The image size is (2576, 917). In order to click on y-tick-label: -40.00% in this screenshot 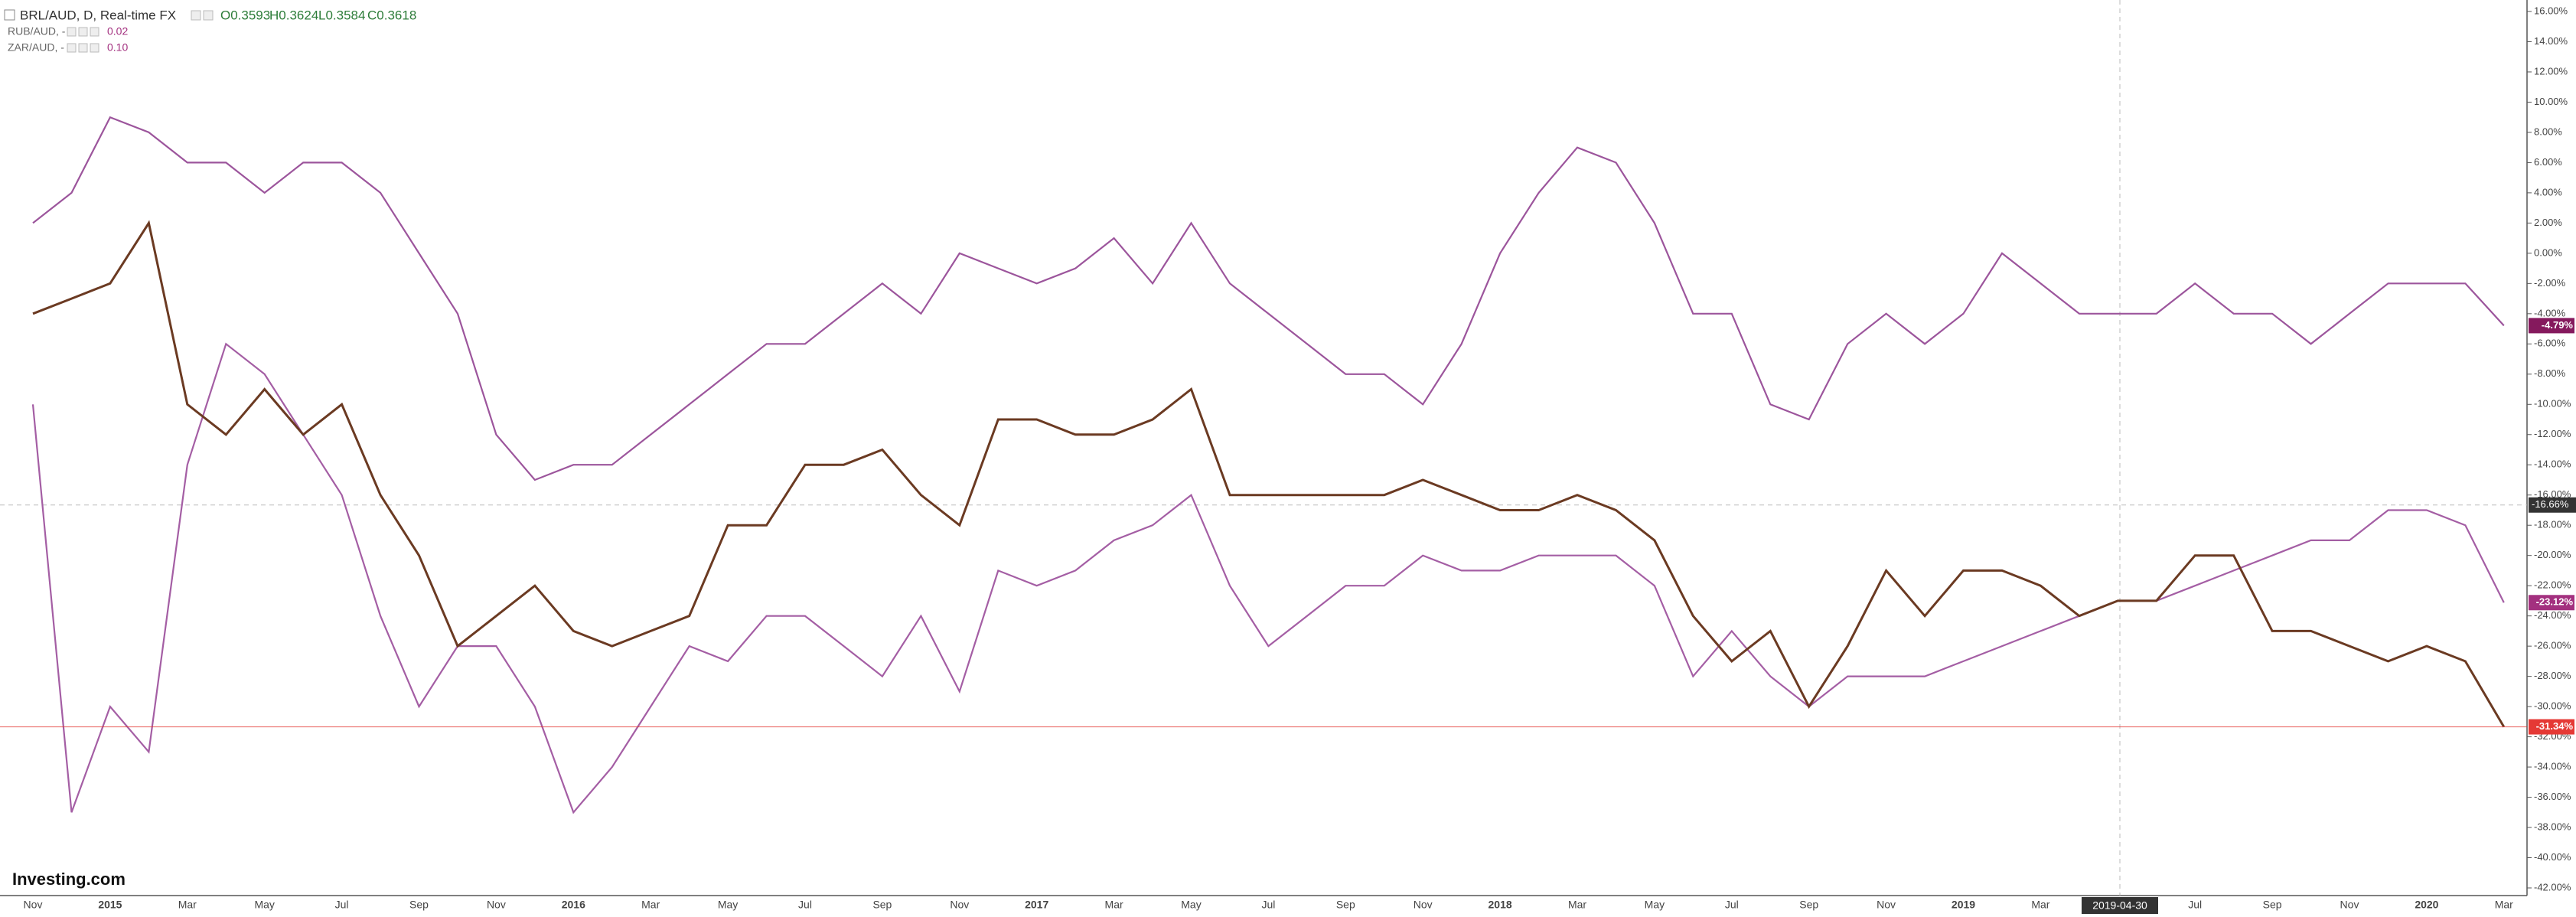, I will do `click(2552, 857)`.